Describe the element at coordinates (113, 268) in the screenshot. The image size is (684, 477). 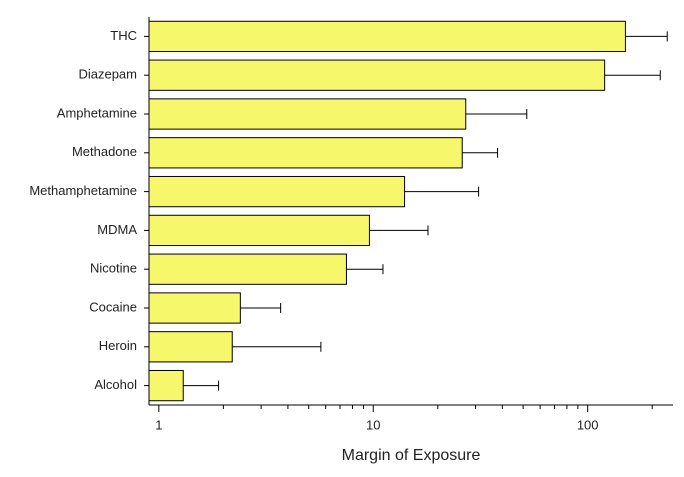
I see `y-tick-label: Nicotine` at that location.